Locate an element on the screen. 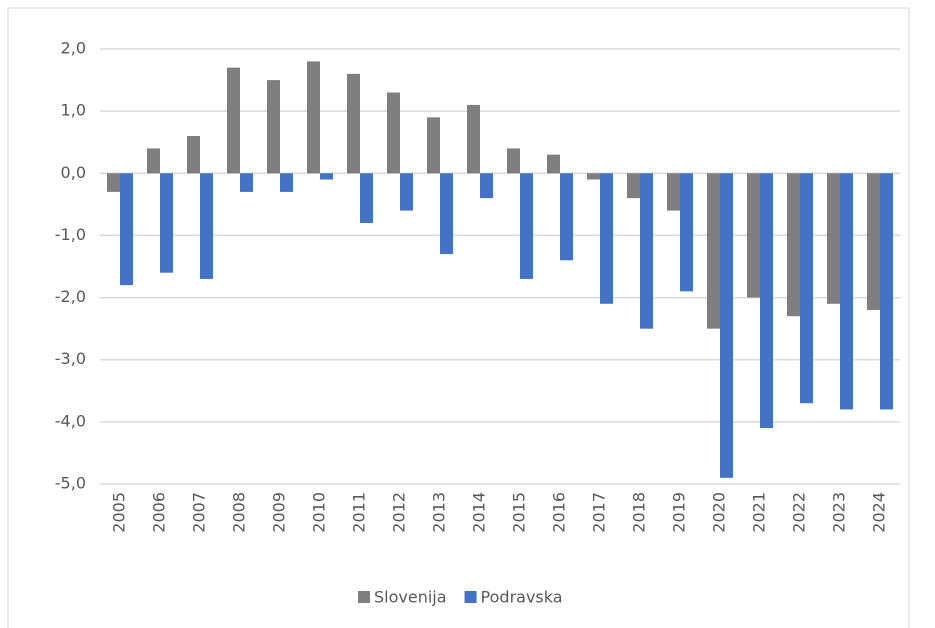  x-tick-label: 2009 is located at coordinates (279, 512).